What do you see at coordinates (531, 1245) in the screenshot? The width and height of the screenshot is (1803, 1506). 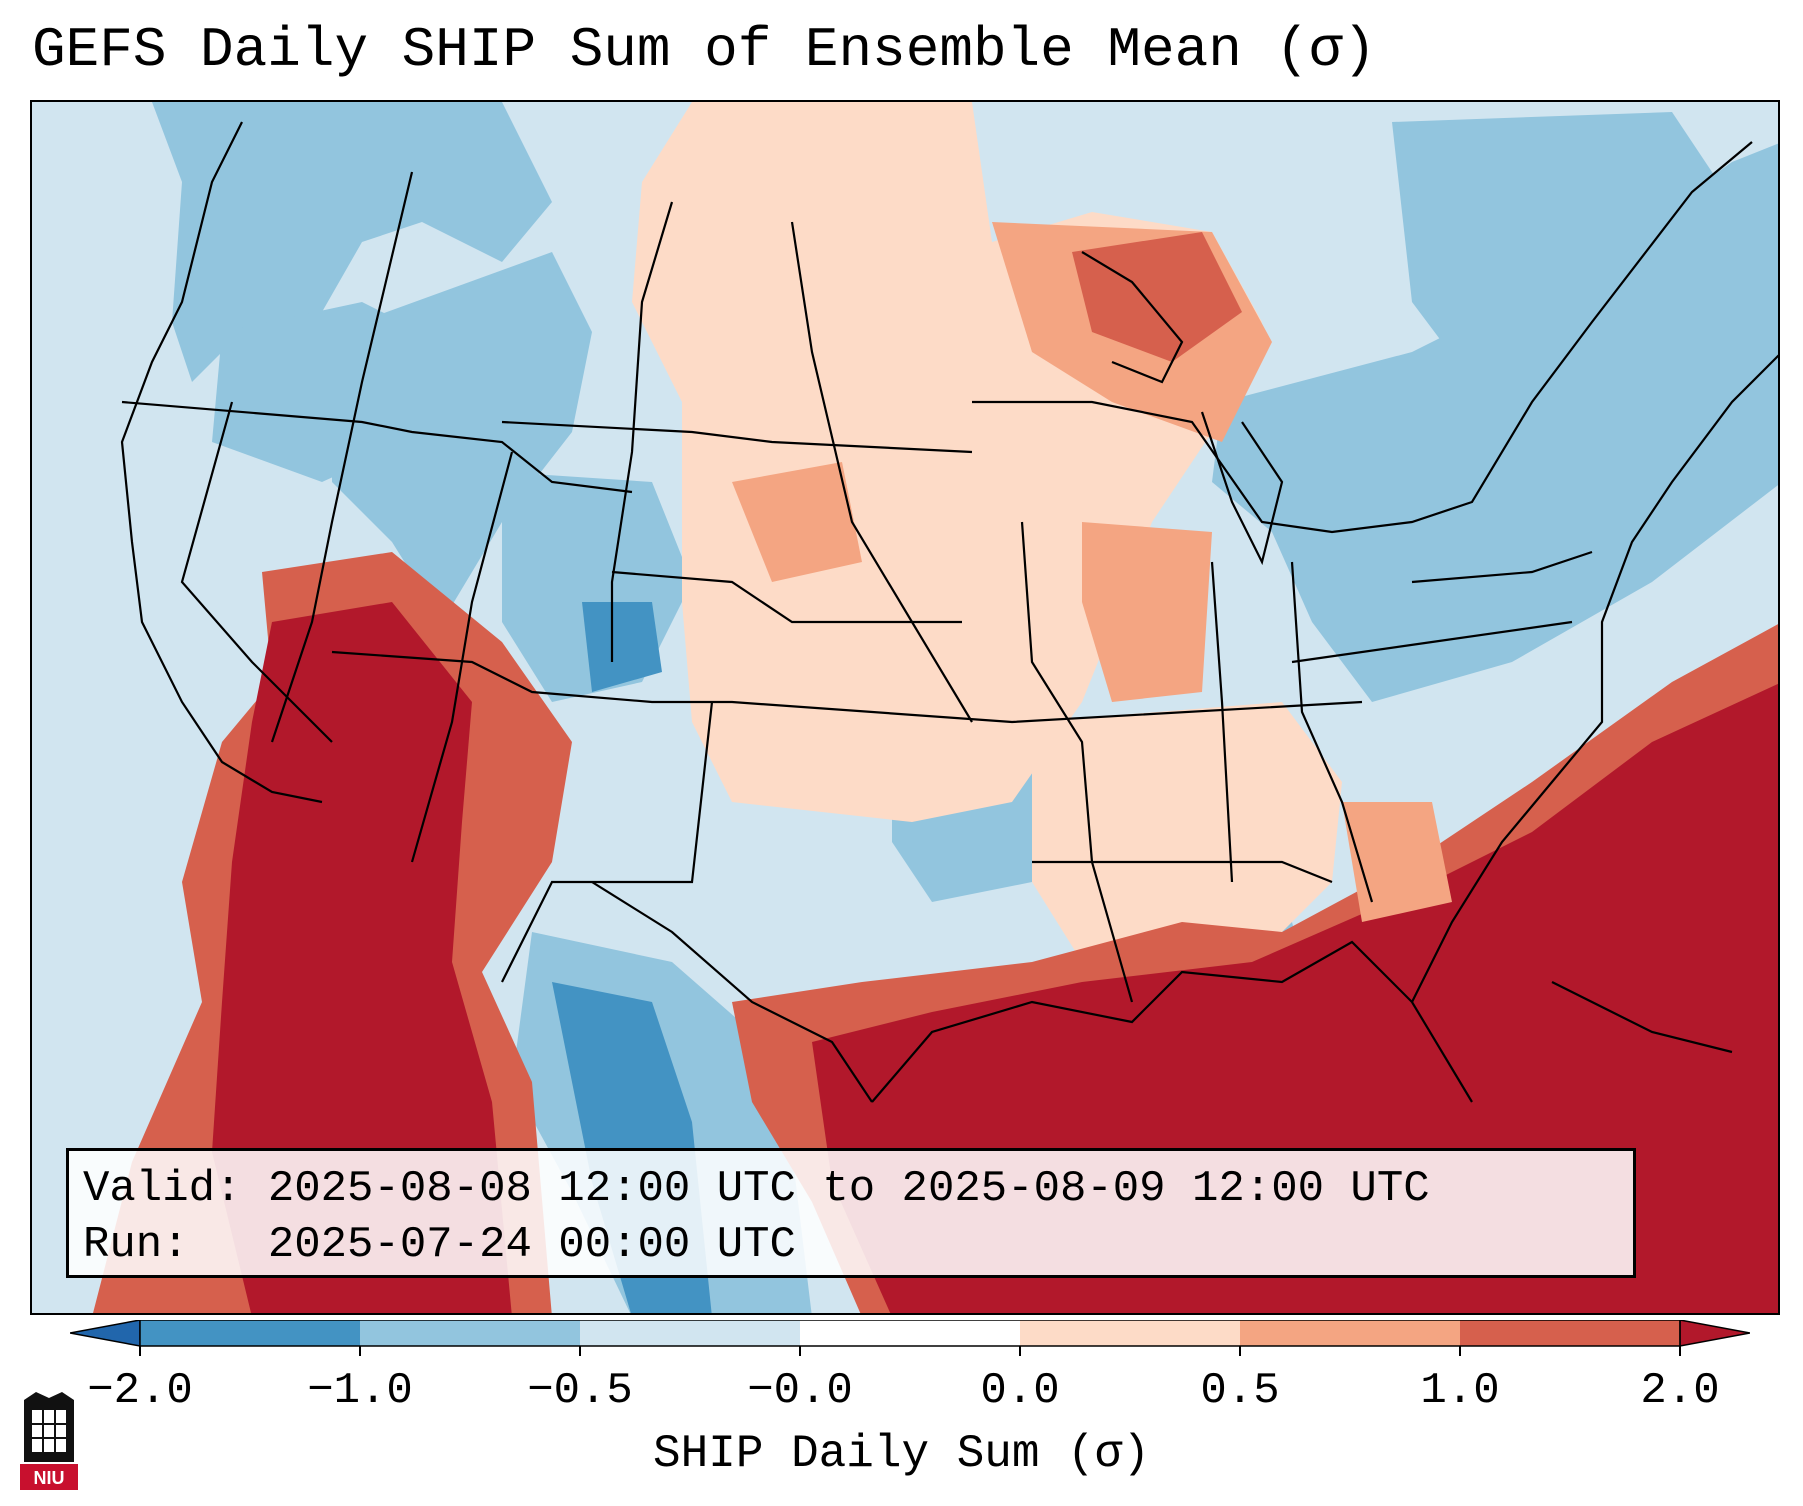 I see `run-value: 2025-07-24 00:00 UTC` at bounding box center [531, 1245].